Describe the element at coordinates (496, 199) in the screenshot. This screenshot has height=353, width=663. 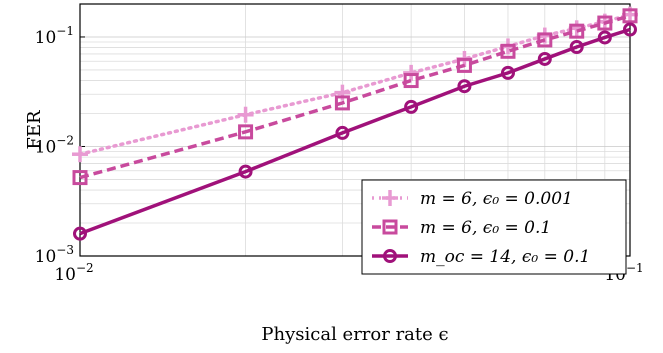
I see `legend-label: m = 6, ϵ₀ = 0.001` at that location.